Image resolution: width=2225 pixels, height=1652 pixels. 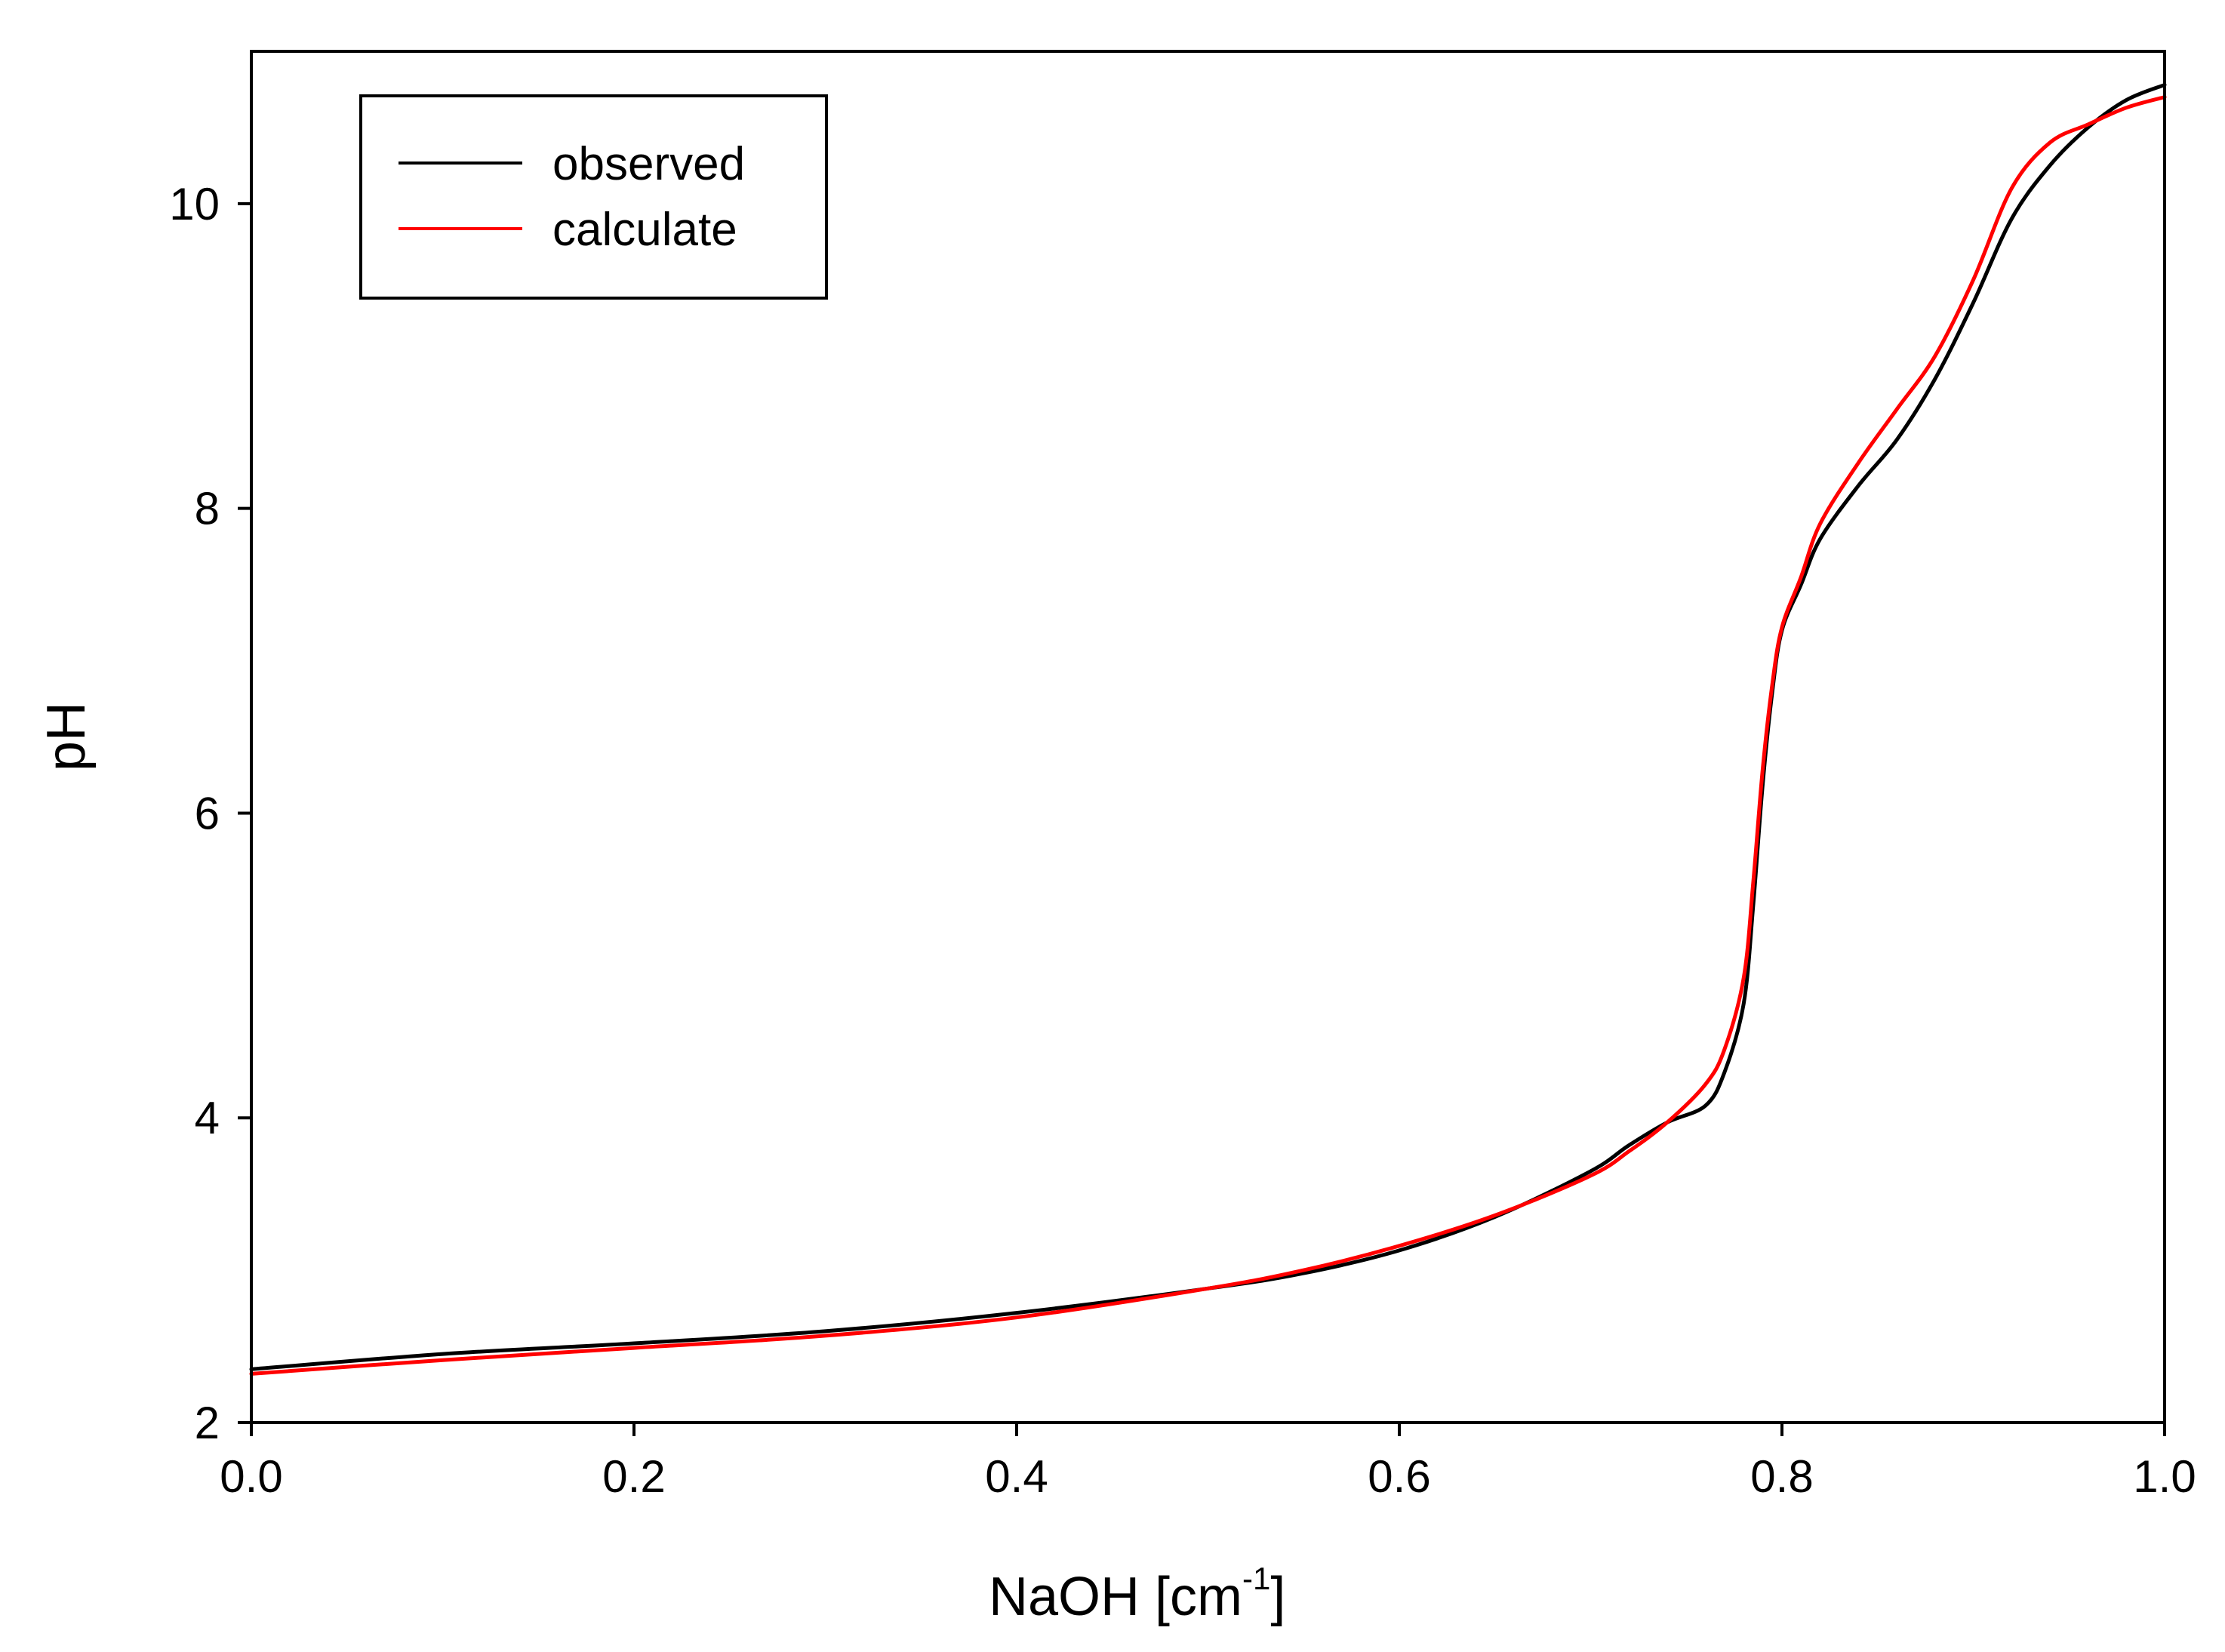 What do you see at coordinates (207, 1423) in the screenshot?
I see `y-tick-label: 2` at bounding box center [207, 1423].